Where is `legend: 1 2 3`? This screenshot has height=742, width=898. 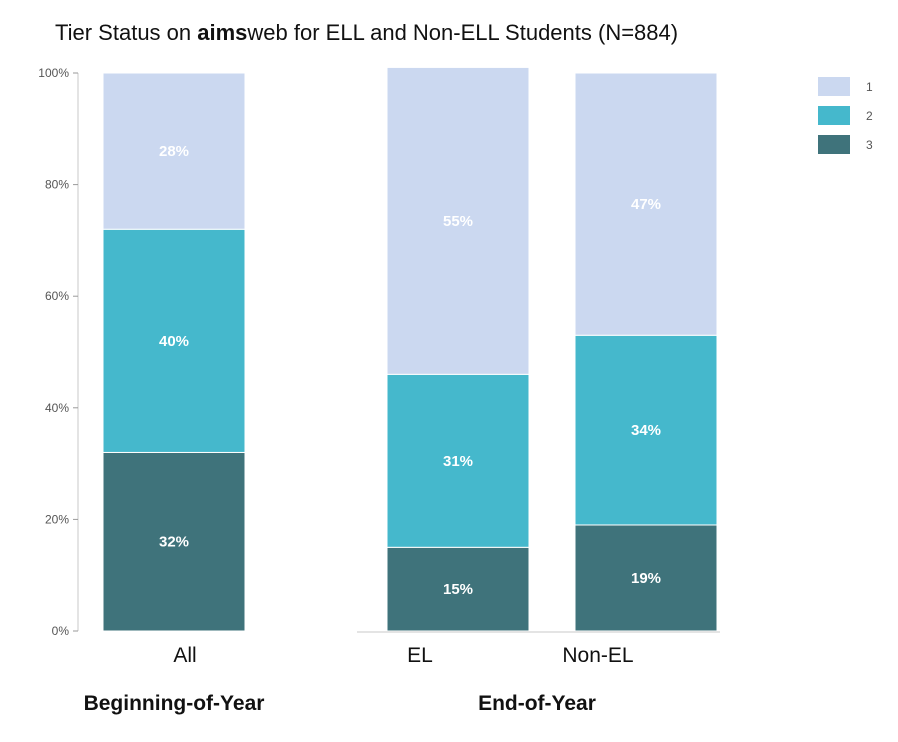
legend: 1 2 3 is located at coordinates (845, 115).